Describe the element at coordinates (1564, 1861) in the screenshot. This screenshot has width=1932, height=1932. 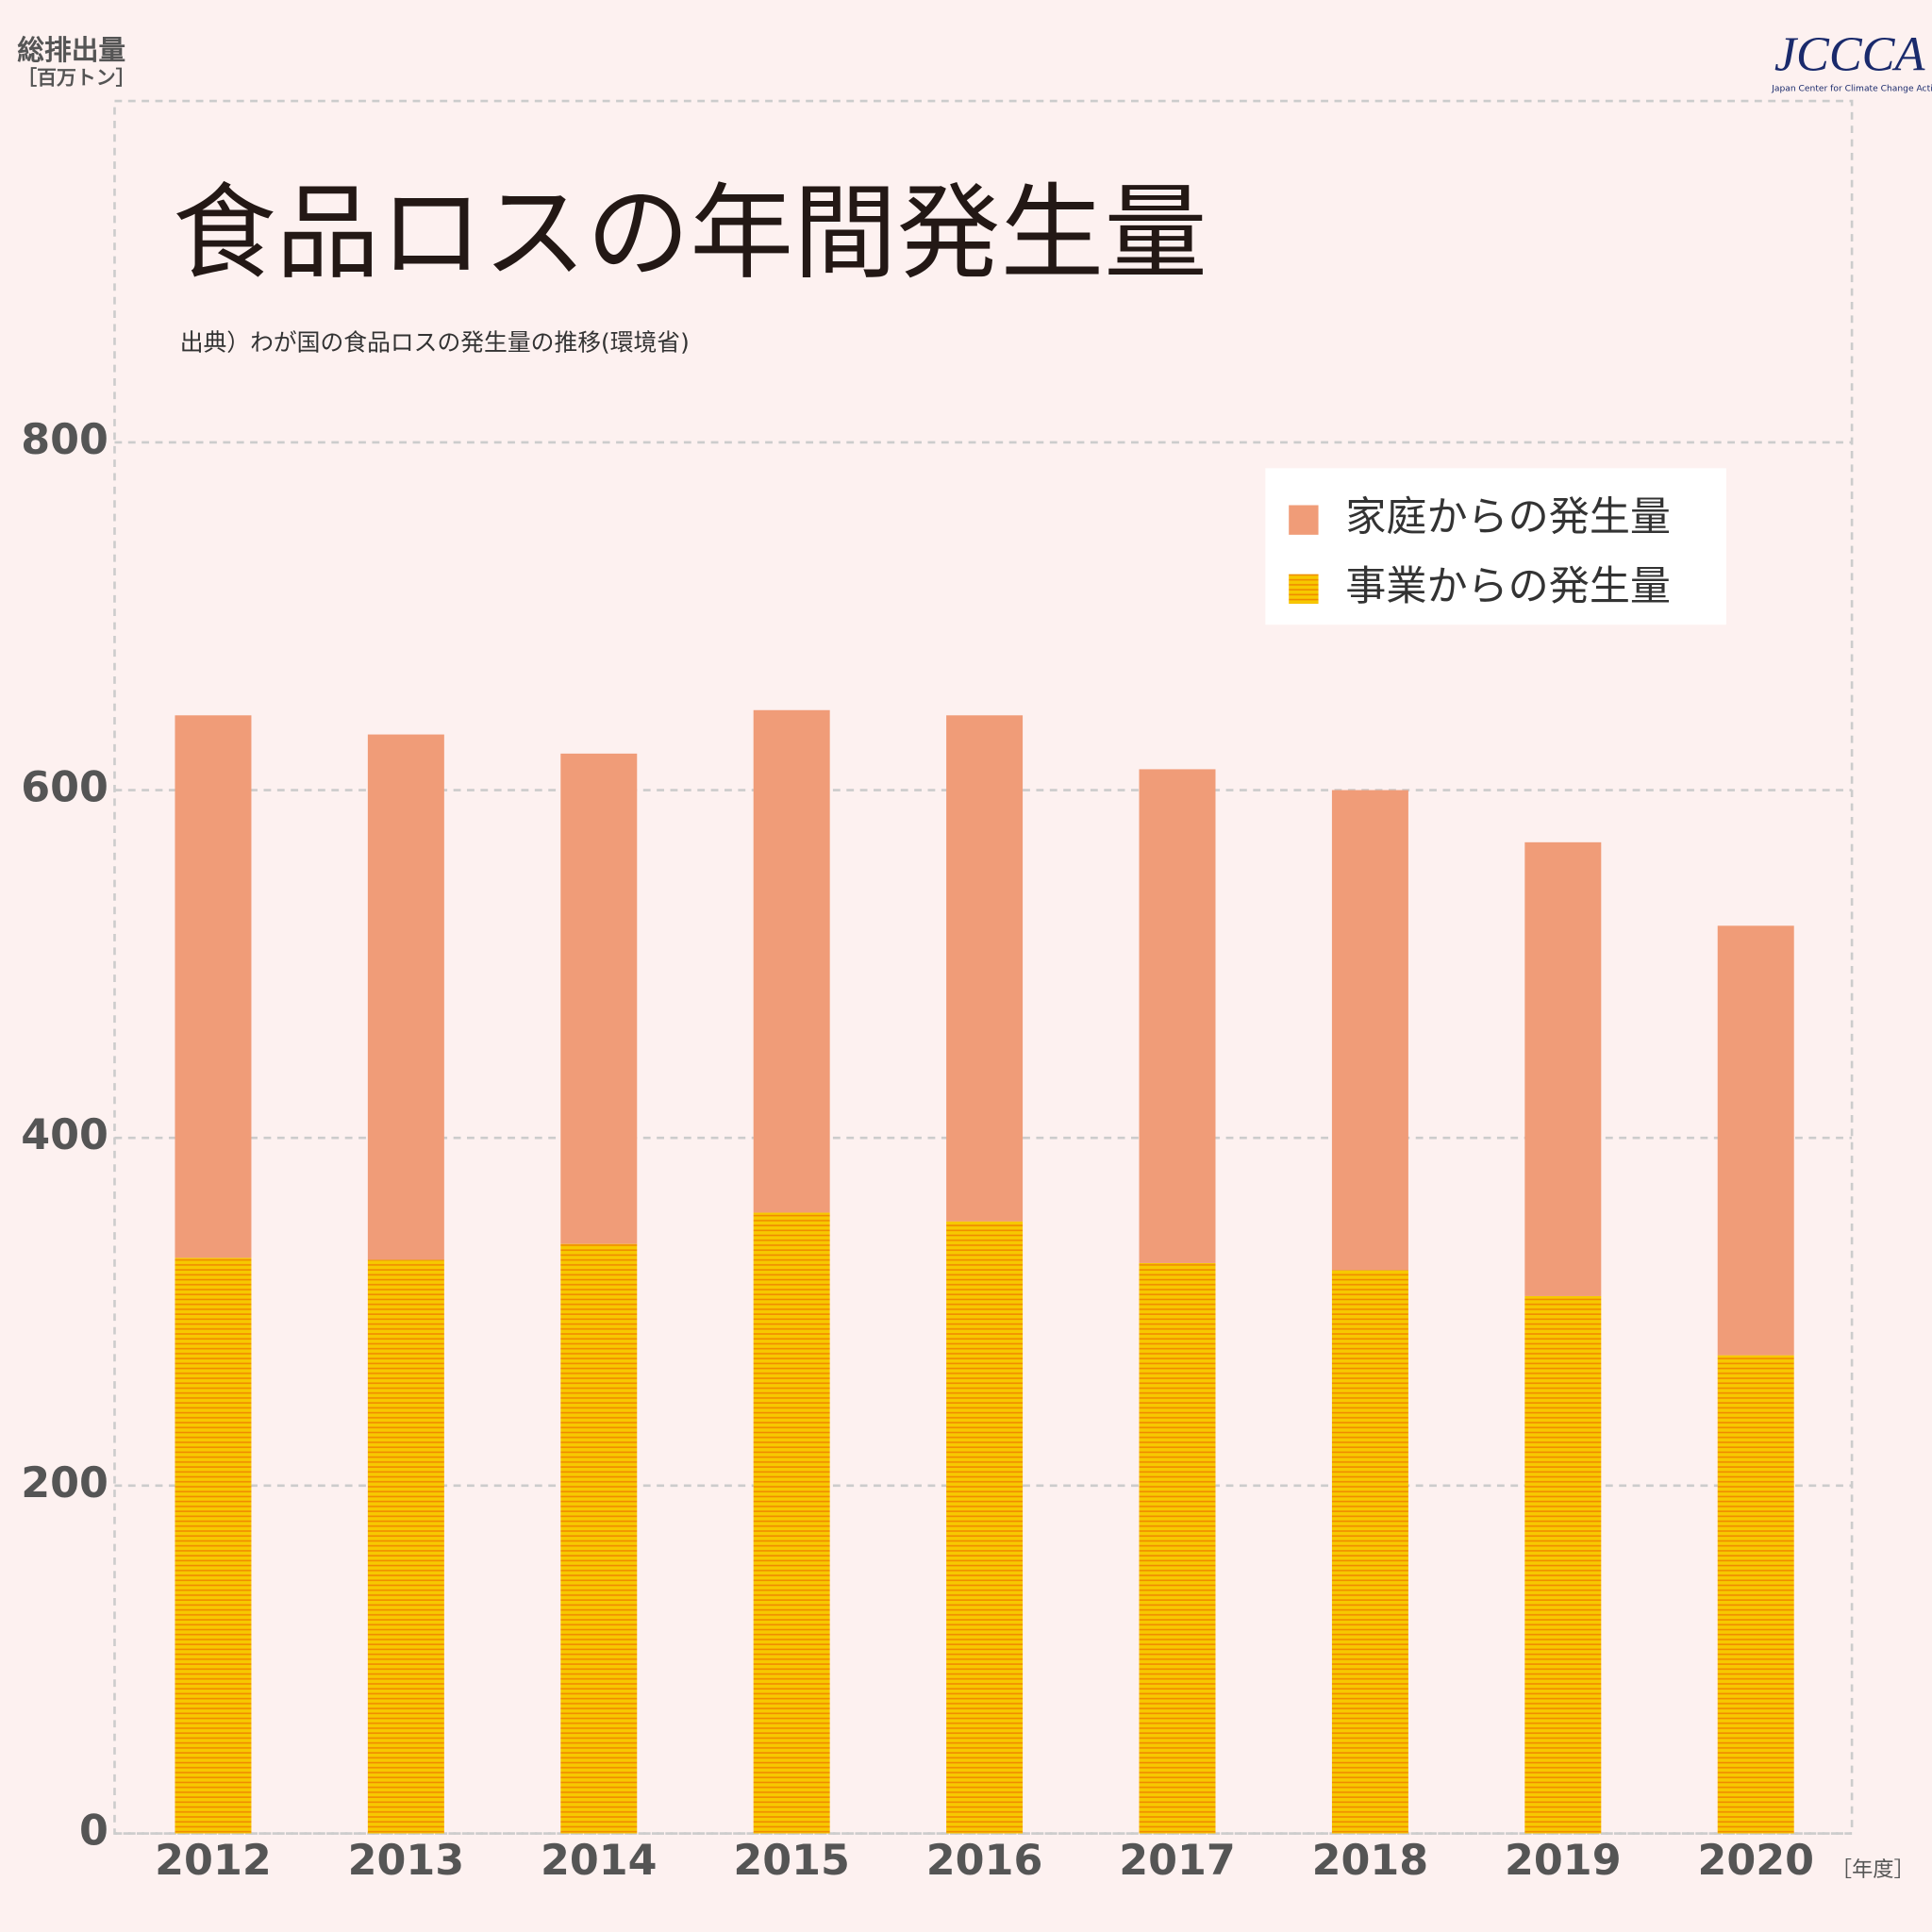
I see `x-tick-label: 2019` at that location.